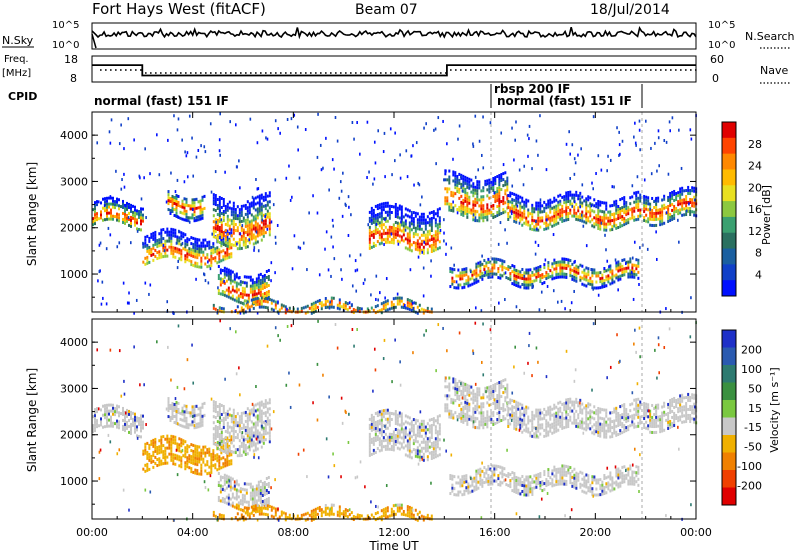 The height and width of the screenshot is (554, 800). Describe the element at coordinates (758, 274) in the screenshot. I see `power-cbar-label: 4` at that location.